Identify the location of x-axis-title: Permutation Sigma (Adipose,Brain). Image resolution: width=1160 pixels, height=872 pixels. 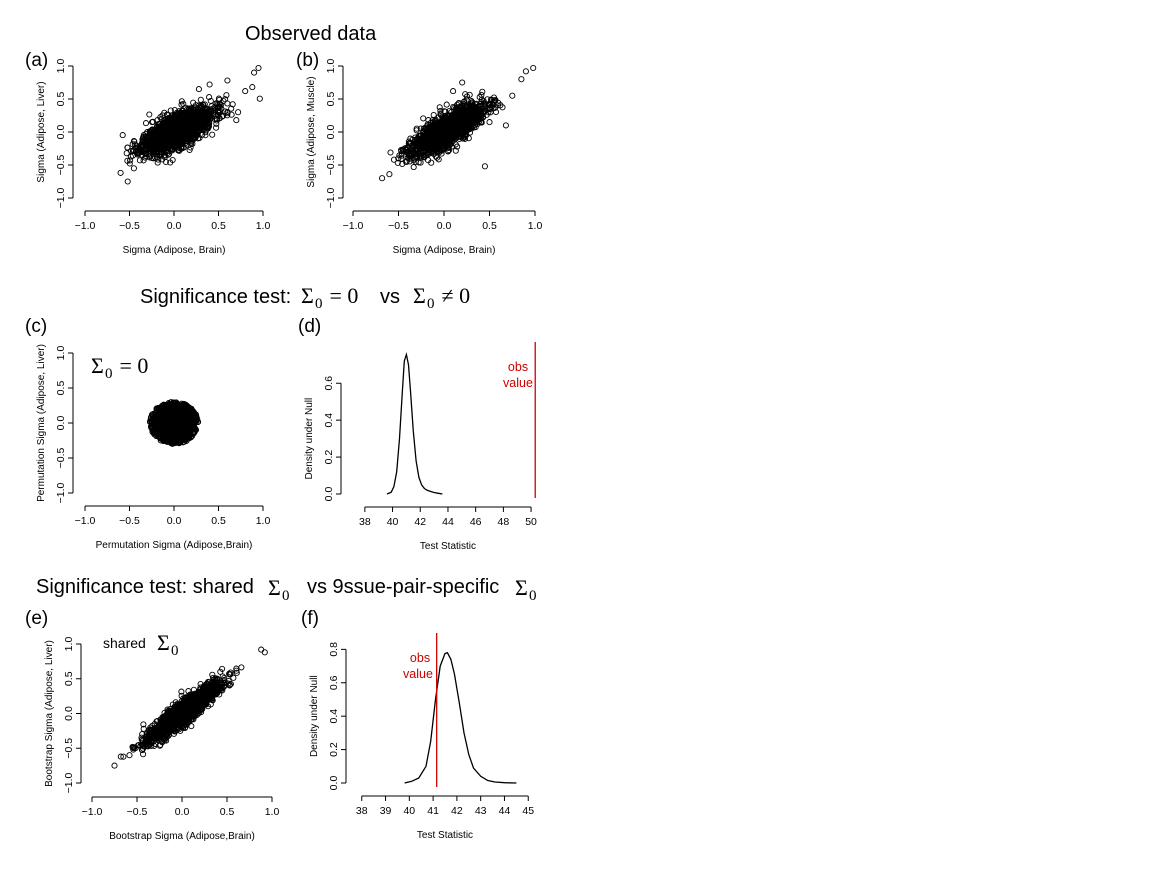
(174, 545).